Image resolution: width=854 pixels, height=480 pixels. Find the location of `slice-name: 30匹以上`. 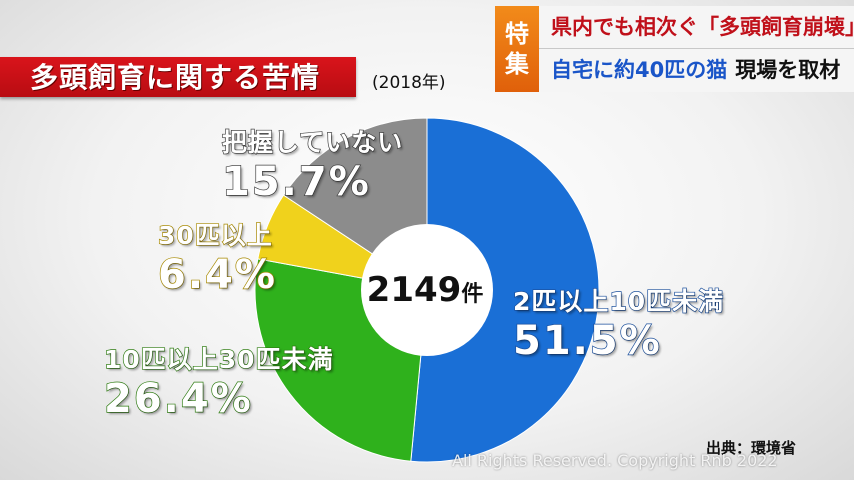

slice-name: 30匹以上 is located at coordinates (215, 235).